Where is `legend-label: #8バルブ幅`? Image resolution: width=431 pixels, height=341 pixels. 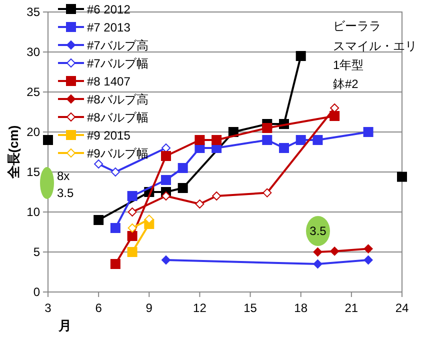
legend-label: #8バルブ幅 is located at coordinates (117, 117).